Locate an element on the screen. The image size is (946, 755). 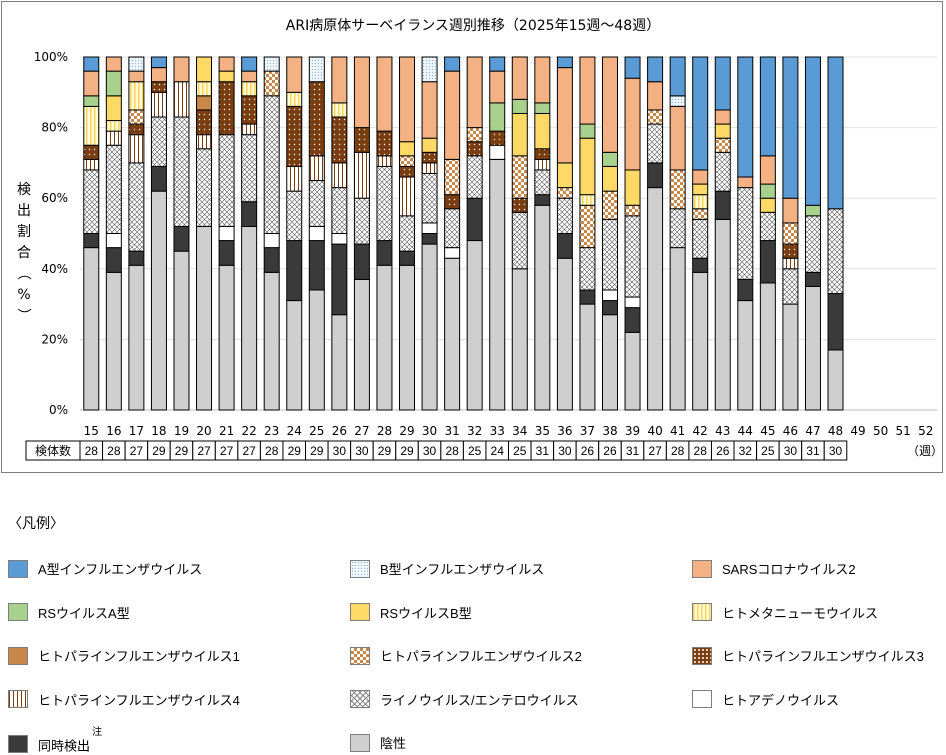
legend-note-marker: 注 is located at coordinates (97, 732).